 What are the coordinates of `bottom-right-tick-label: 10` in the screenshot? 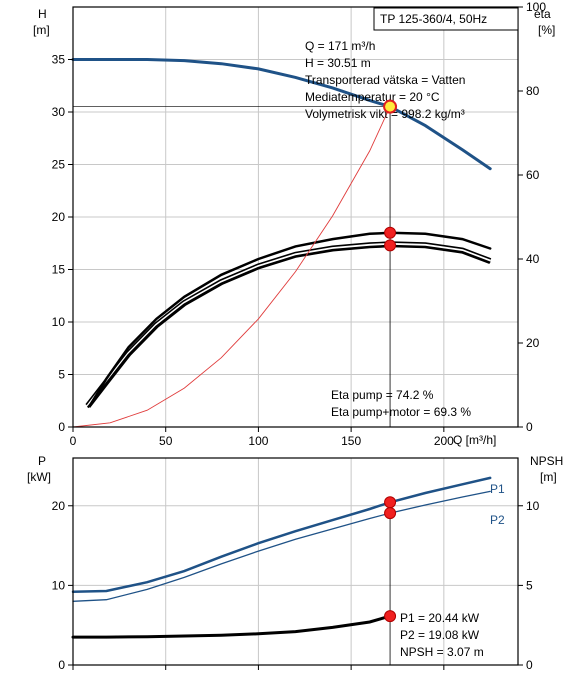 It's located at (533, 506).